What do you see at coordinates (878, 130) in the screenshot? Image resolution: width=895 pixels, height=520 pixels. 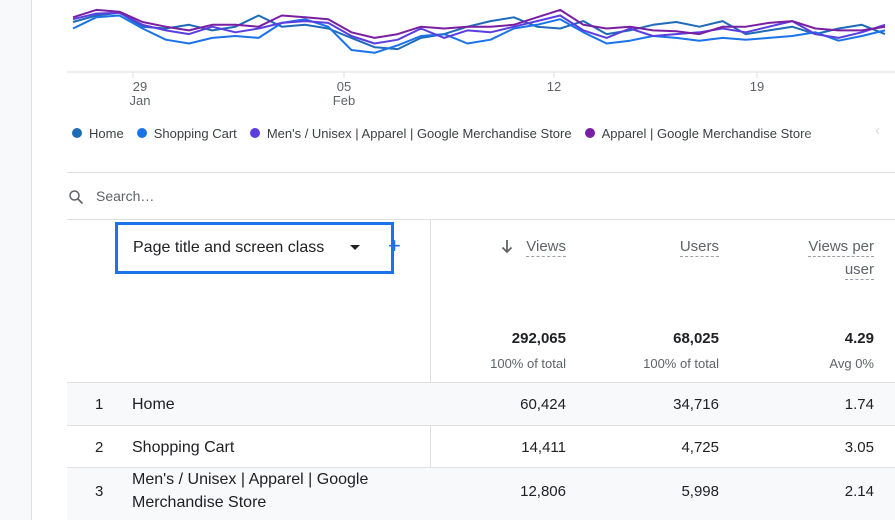 I see `legend-scroll-chevron-icon: ‹` at bounding box center [878, 130].